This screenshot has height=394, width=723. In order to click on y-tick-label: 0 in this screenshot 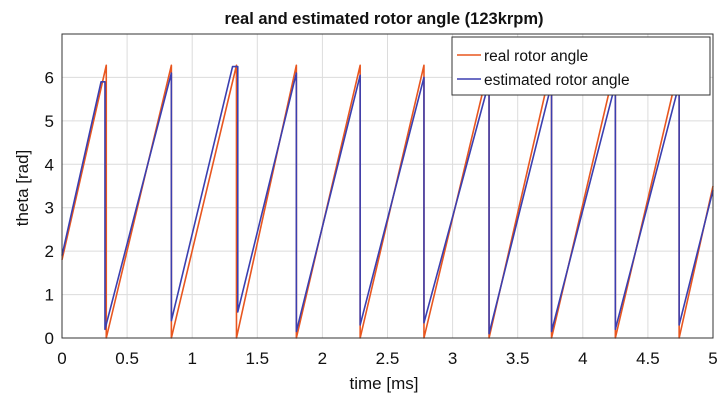, I will do `click(49, 338)`.